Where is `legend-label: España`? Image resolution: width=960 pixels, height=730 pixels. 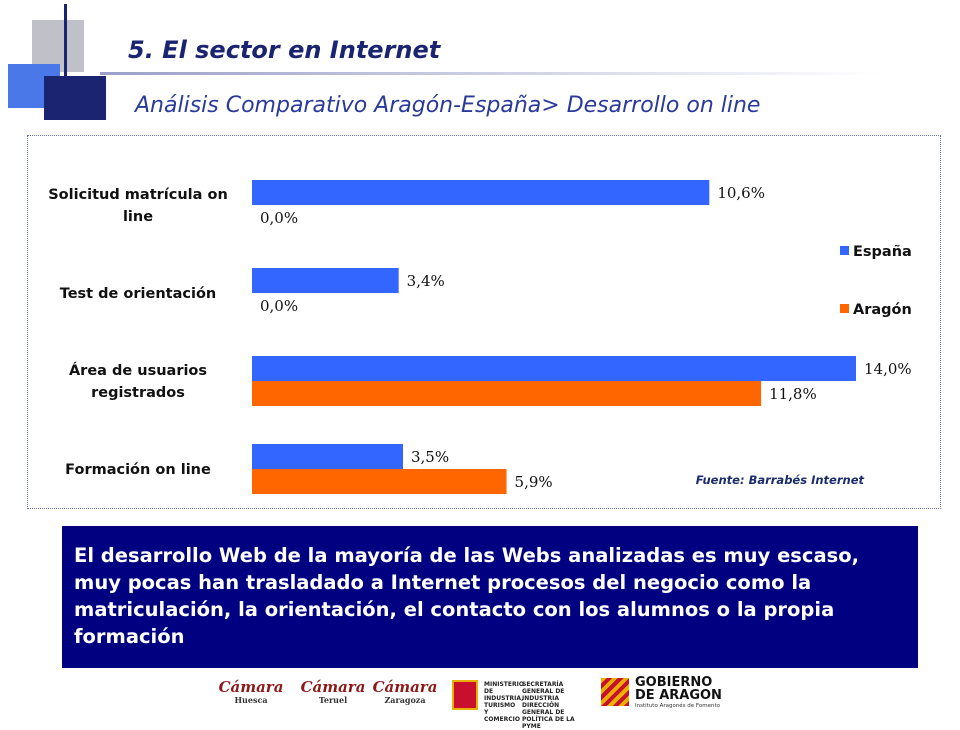 legend-label: España is located at coordinates (882, 252).